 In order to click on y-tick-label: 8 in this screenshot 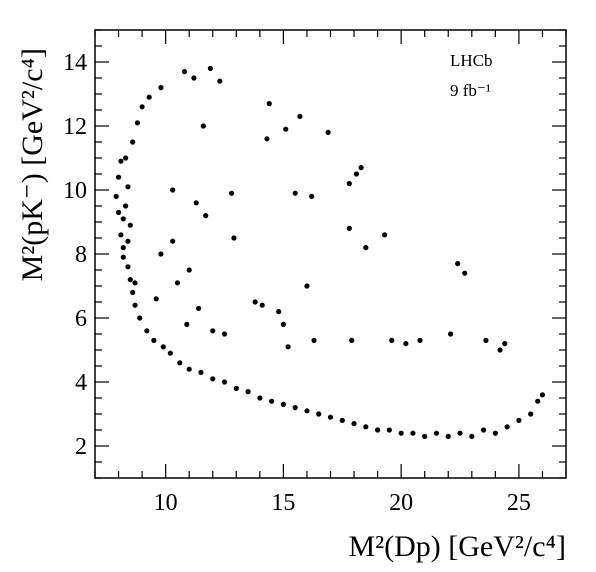, I will do `click(81, 255)`.